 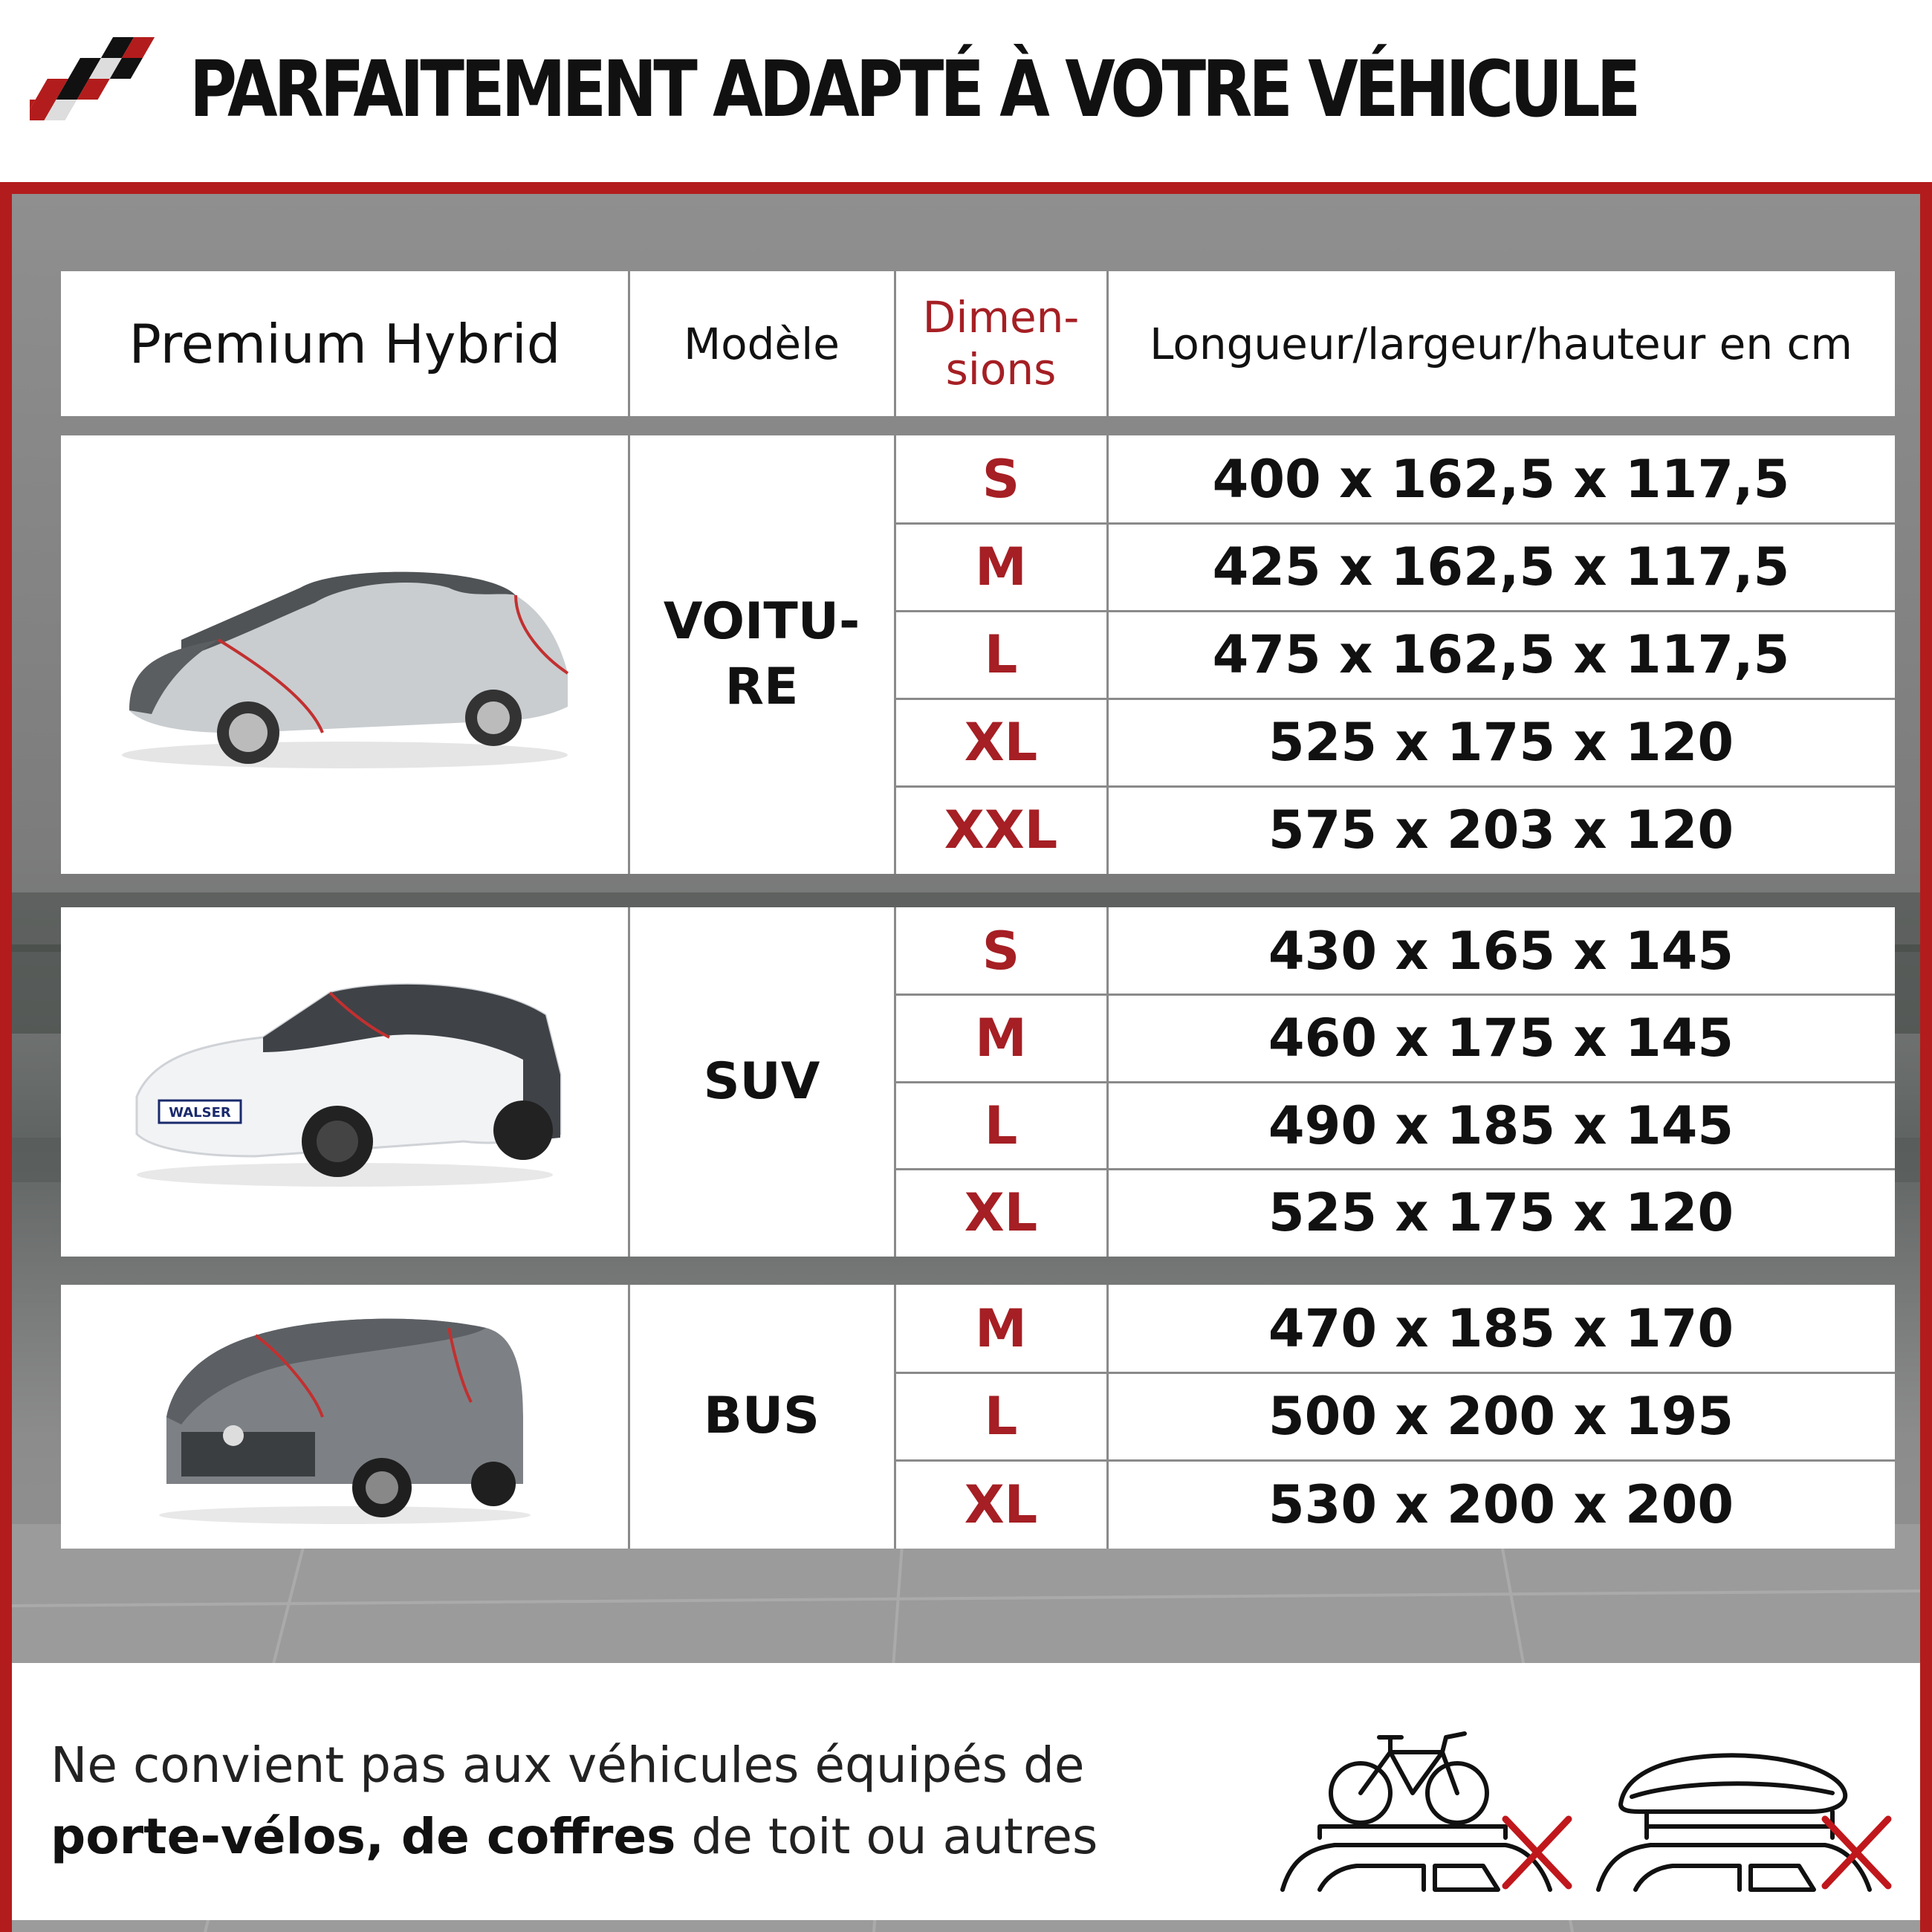 I want to click on header-model: Modèle, so click(x=762, y=343).